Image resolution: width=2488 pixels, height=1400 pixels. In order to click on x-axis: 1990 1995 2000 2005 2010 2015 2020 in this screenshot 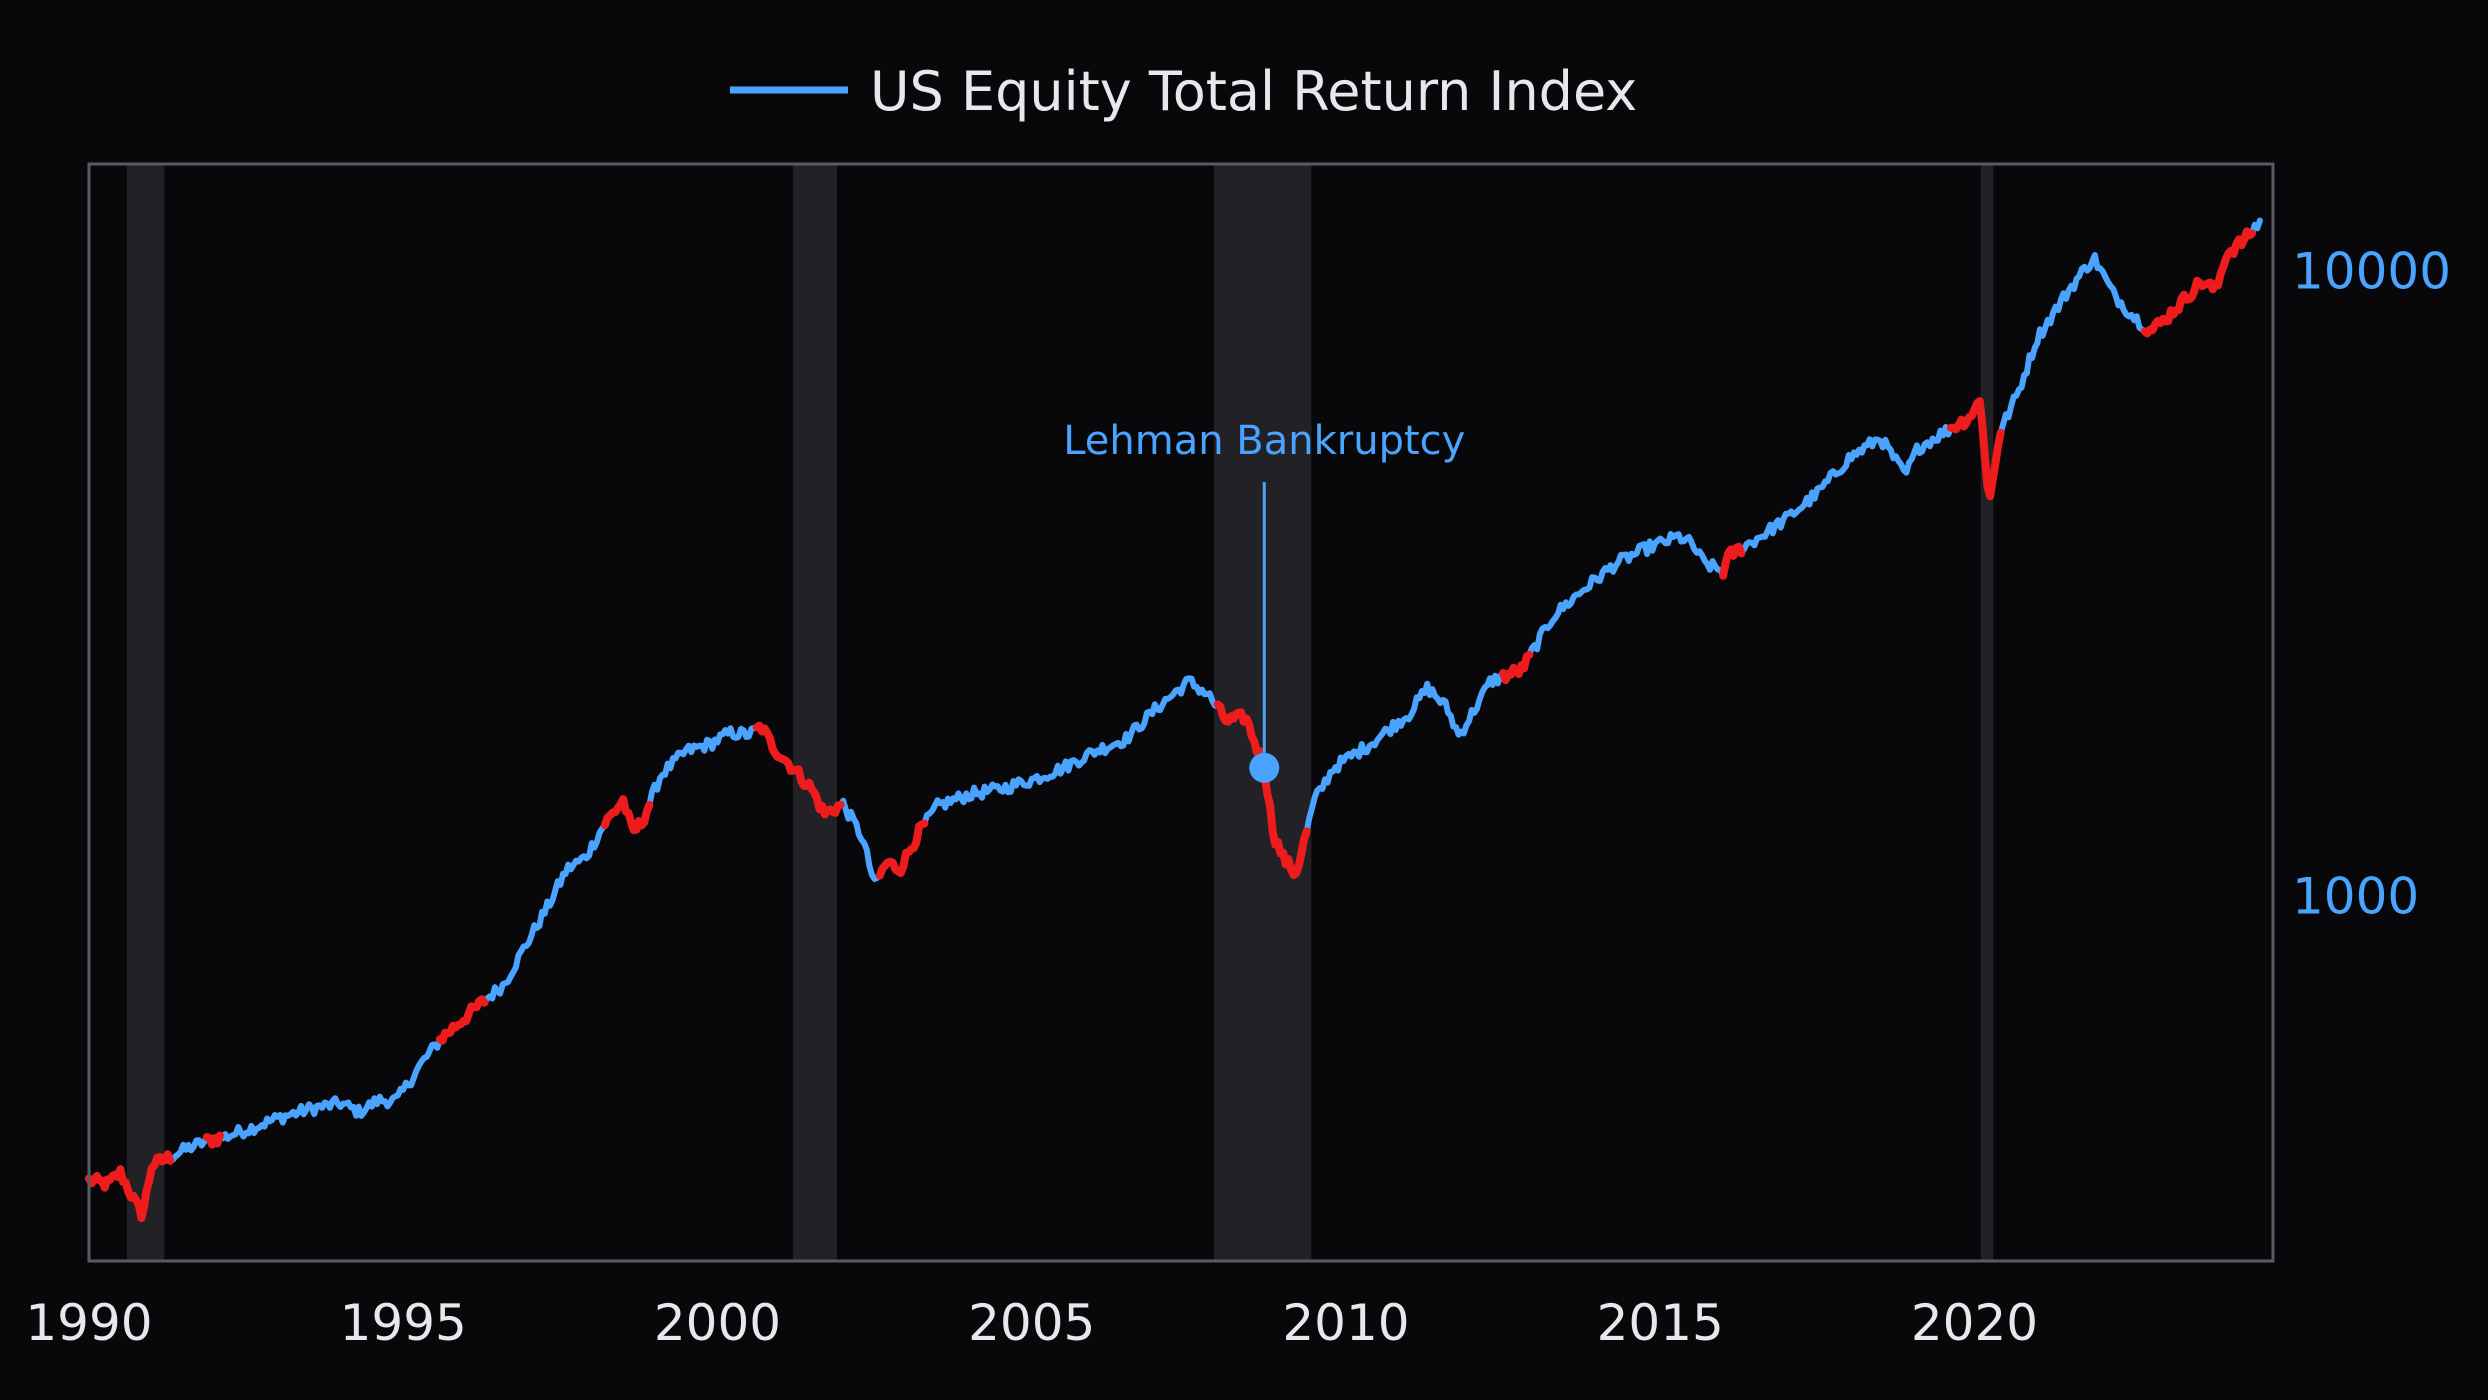, I will do `click(1031, 1323)`.